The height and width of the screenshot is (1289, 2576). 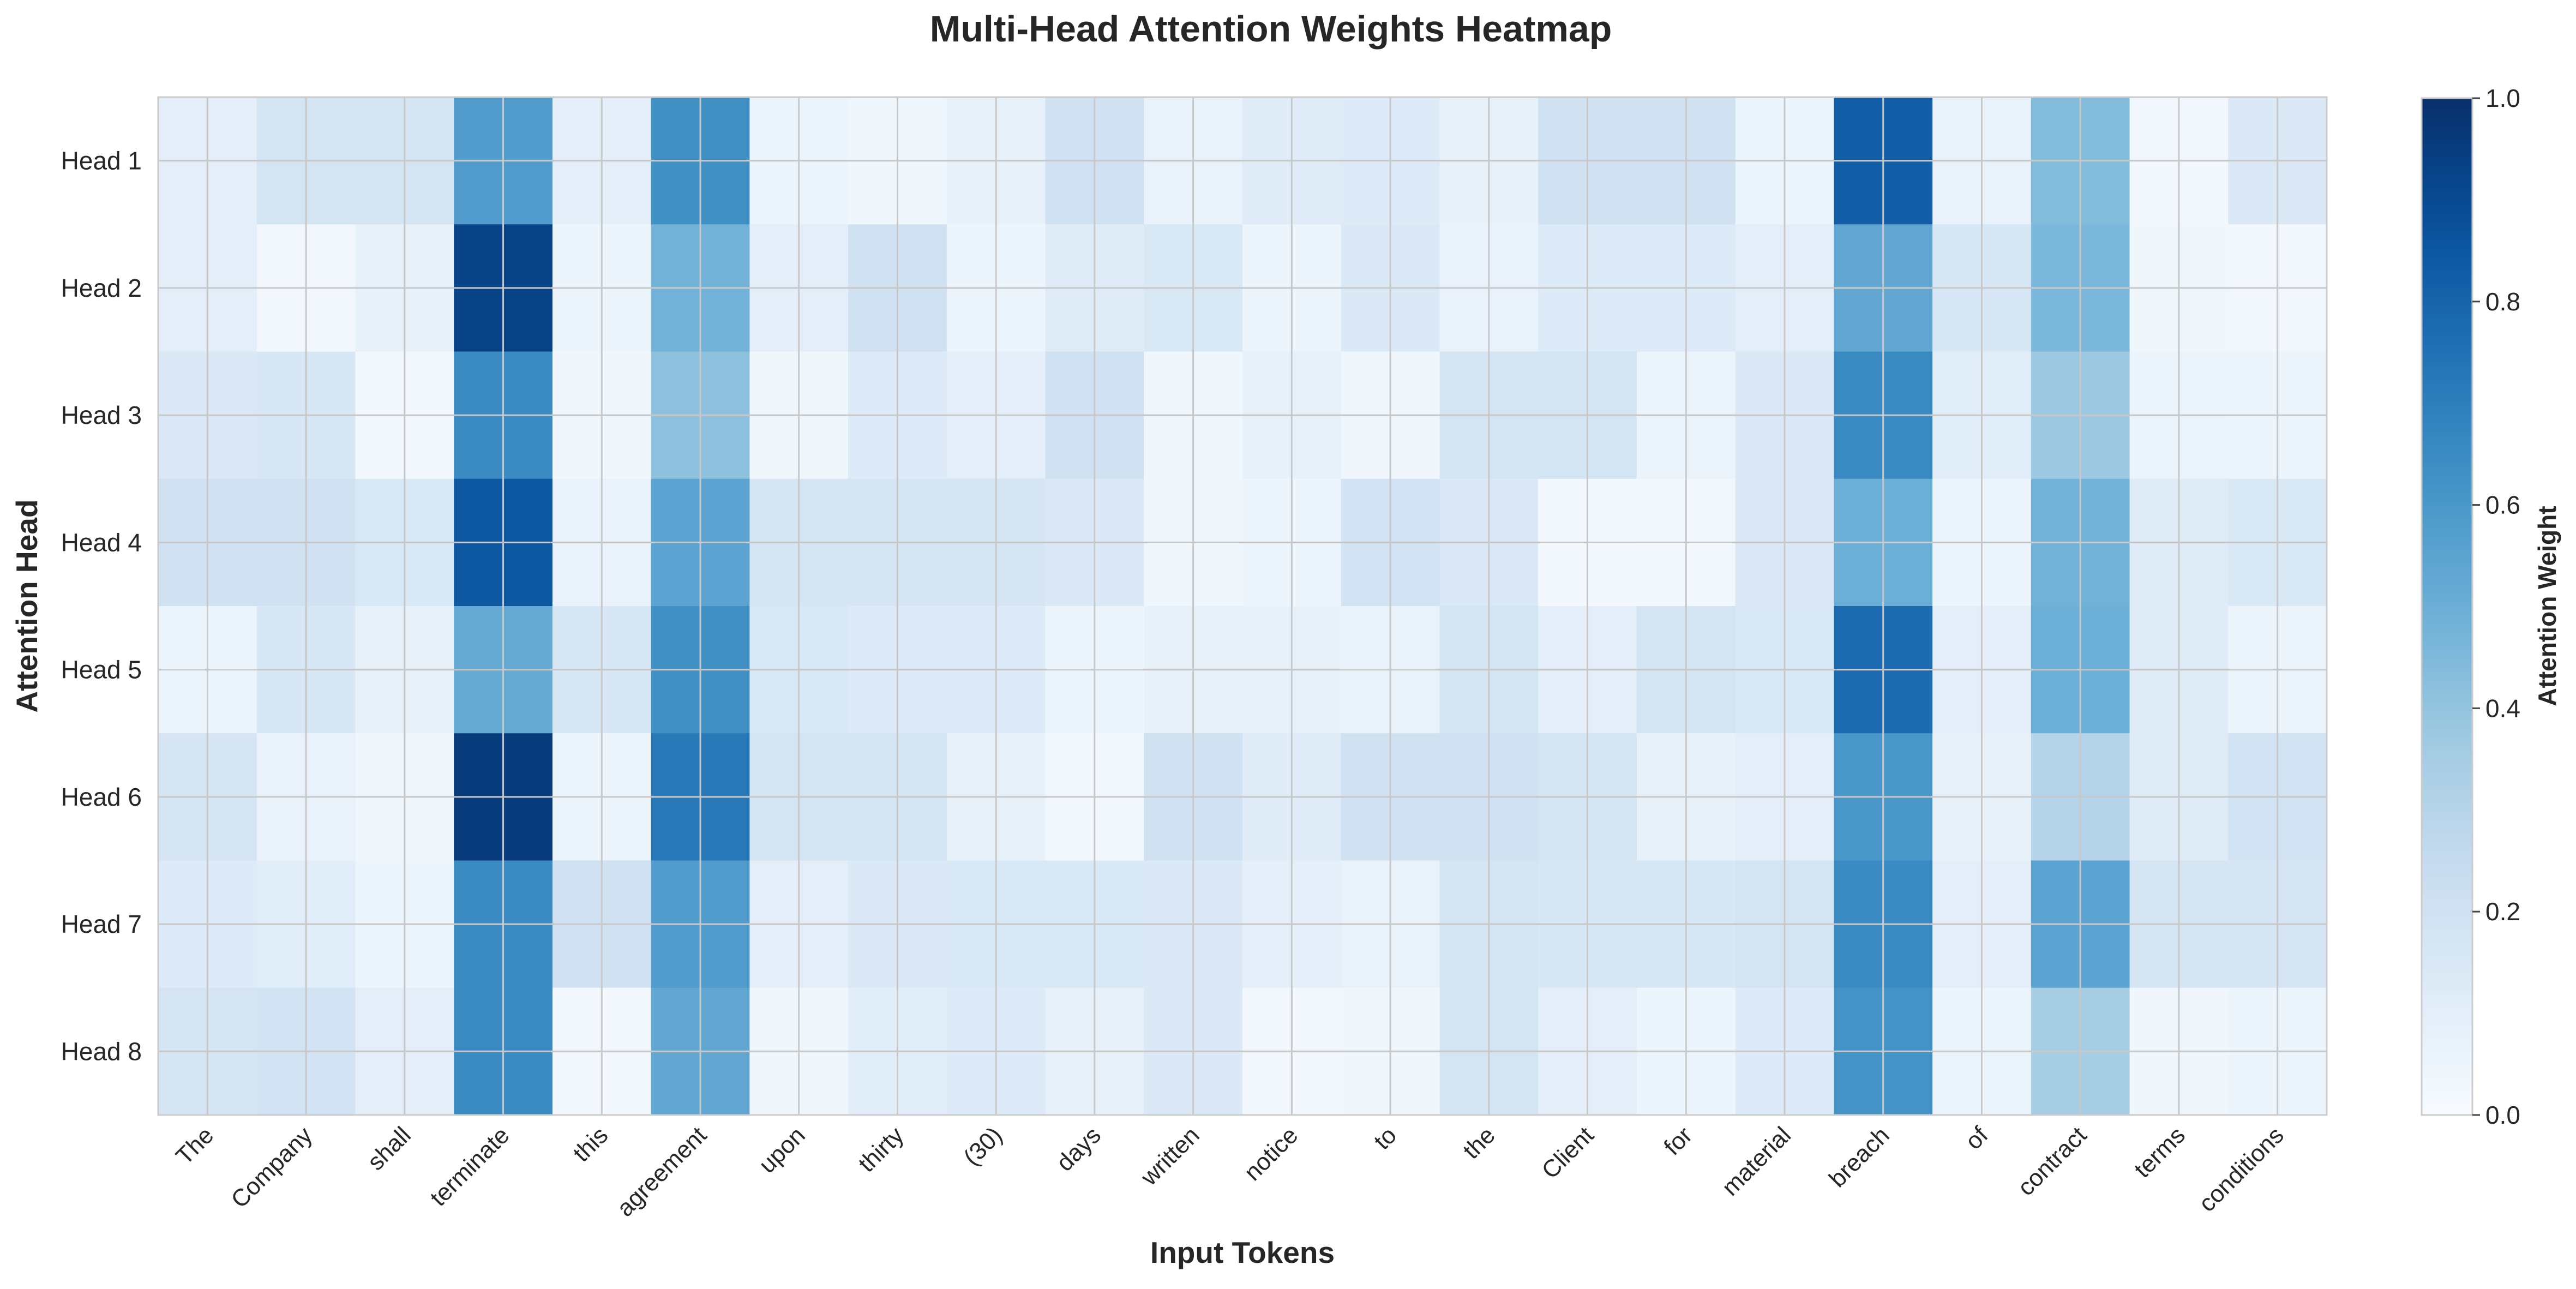 I want to click on colorbar-label: Attention Weight, so click(x=2547, y=606).